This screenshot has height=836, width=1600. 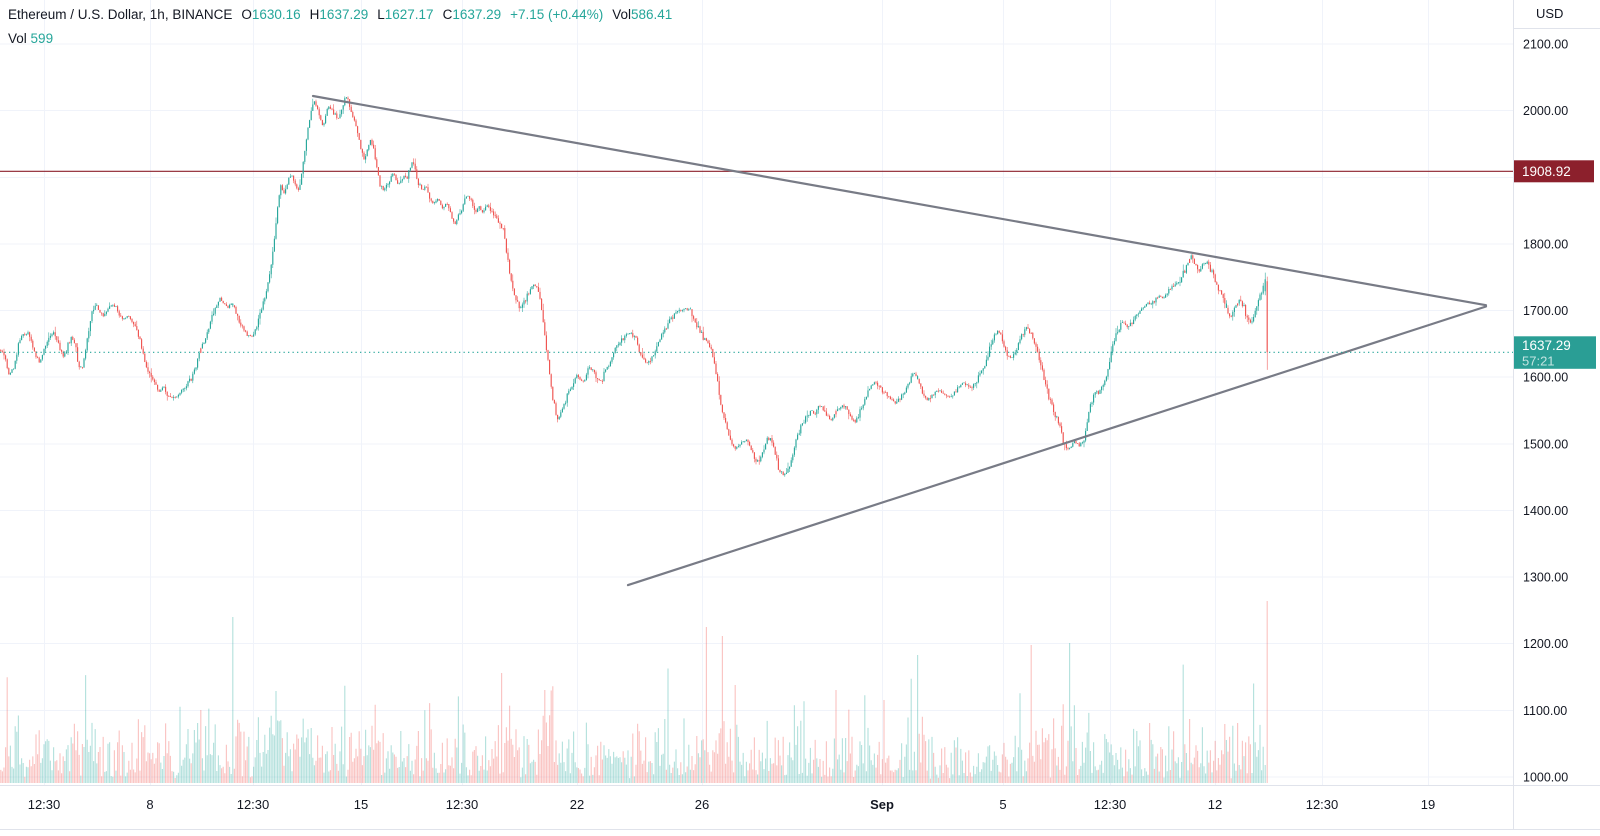 What do you see at coordinates (882, 804) in the screenshot?
I see `time-tick-label: Sep` at bounding box center [882, 804].